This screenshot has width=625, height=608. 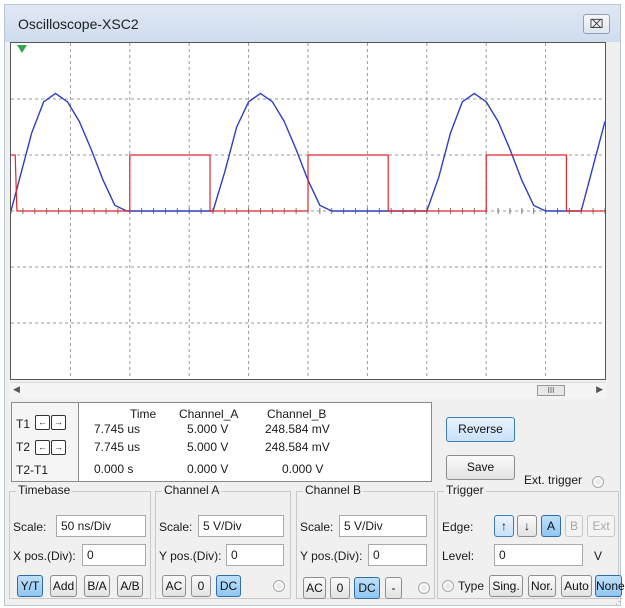 I want to click on t2-label: T2, so click(x=23, y=447).